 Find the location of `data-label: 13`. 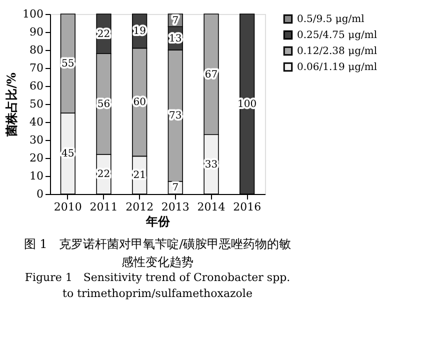

data-label: 13 is located at coordinates (175, 38).